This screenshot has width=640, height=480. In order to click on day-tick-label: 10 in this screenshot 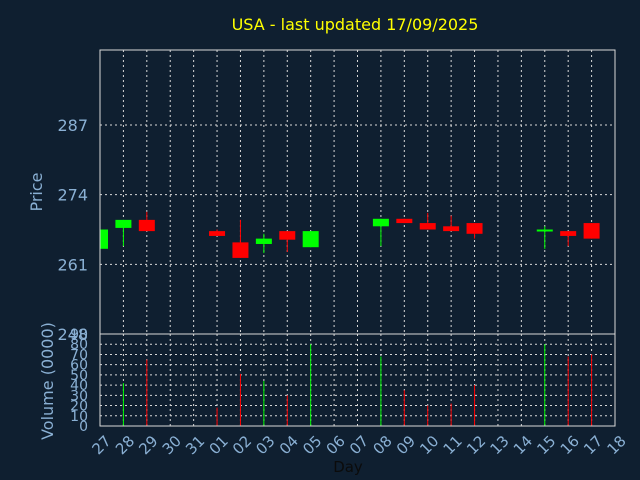, I will do `click(429, 445)`.